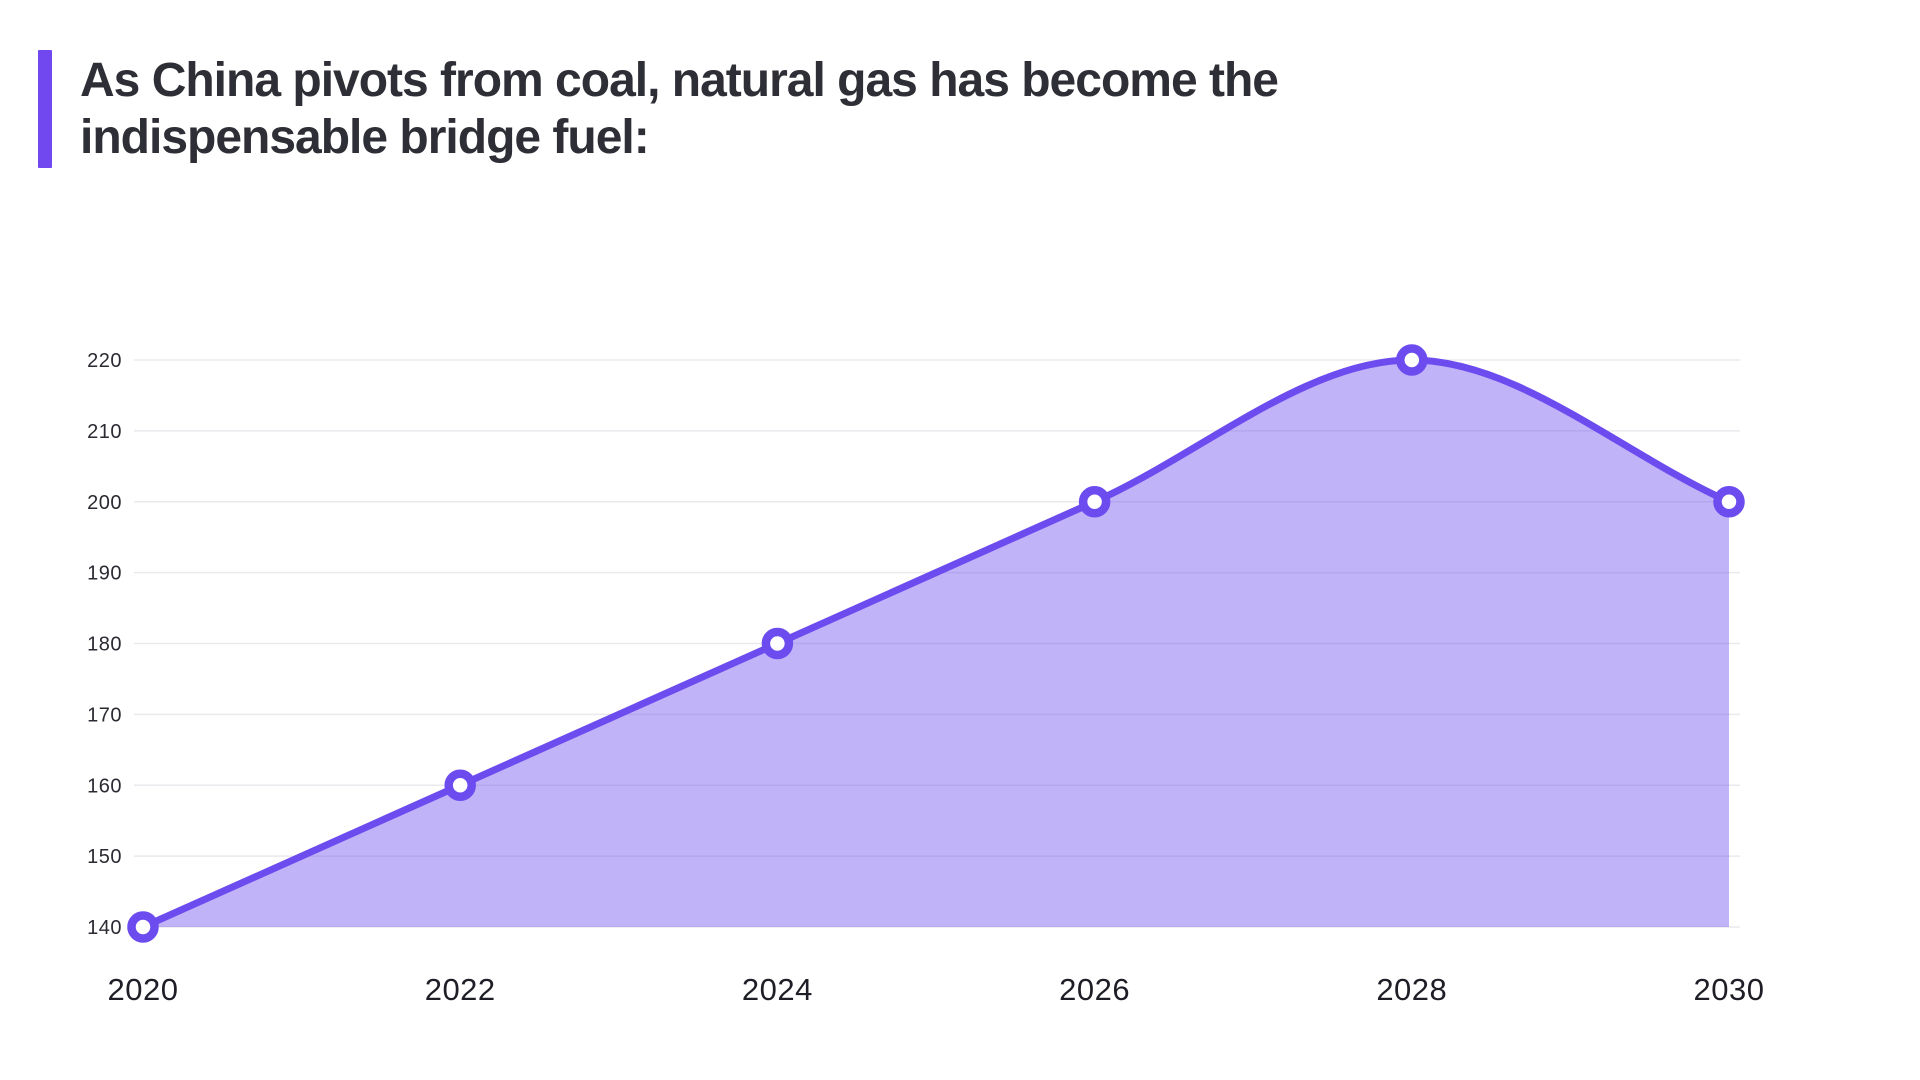 This screenshot has height=1080, width=1920. I want to click on y-axis-tick-label: 140, so click(104, 928).